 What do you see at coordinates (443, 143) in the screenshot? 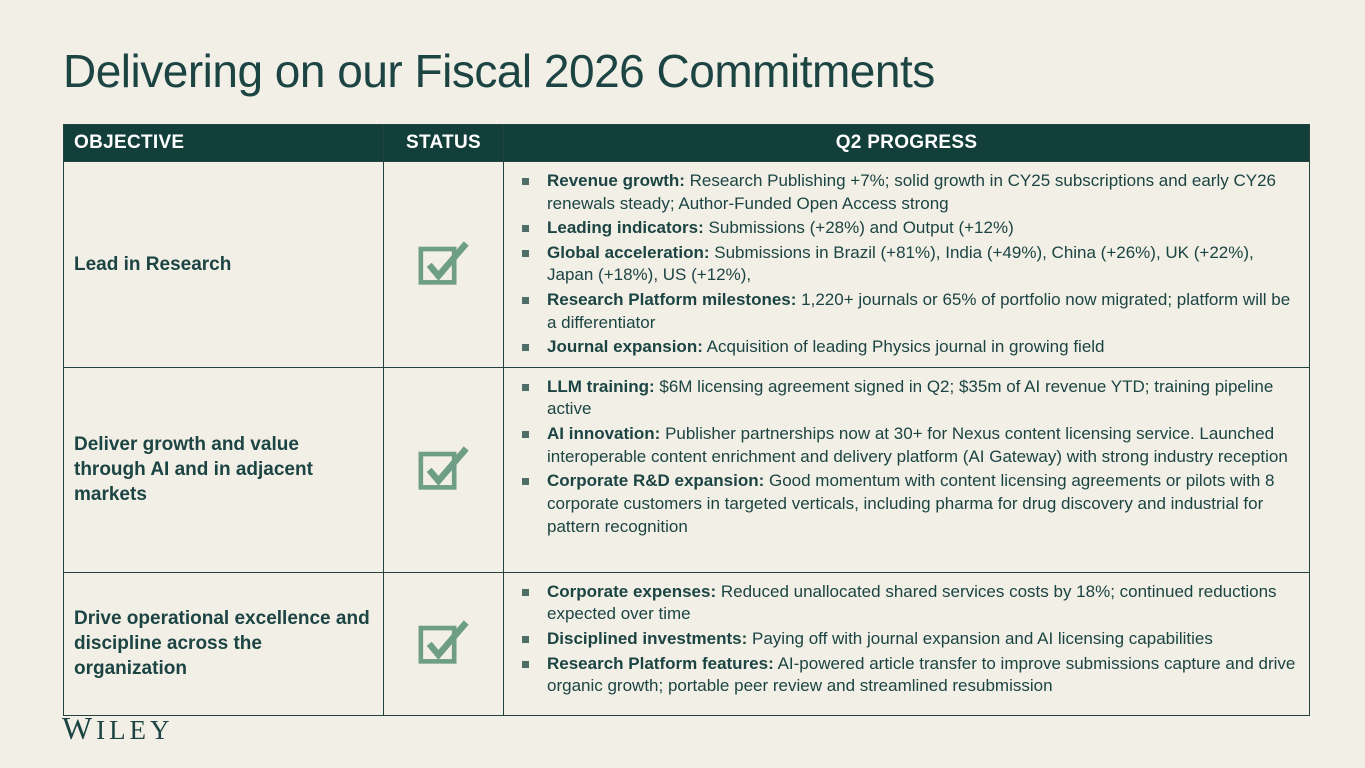
I see `column-header-status: STATUS` at bounding box center [443, 143].